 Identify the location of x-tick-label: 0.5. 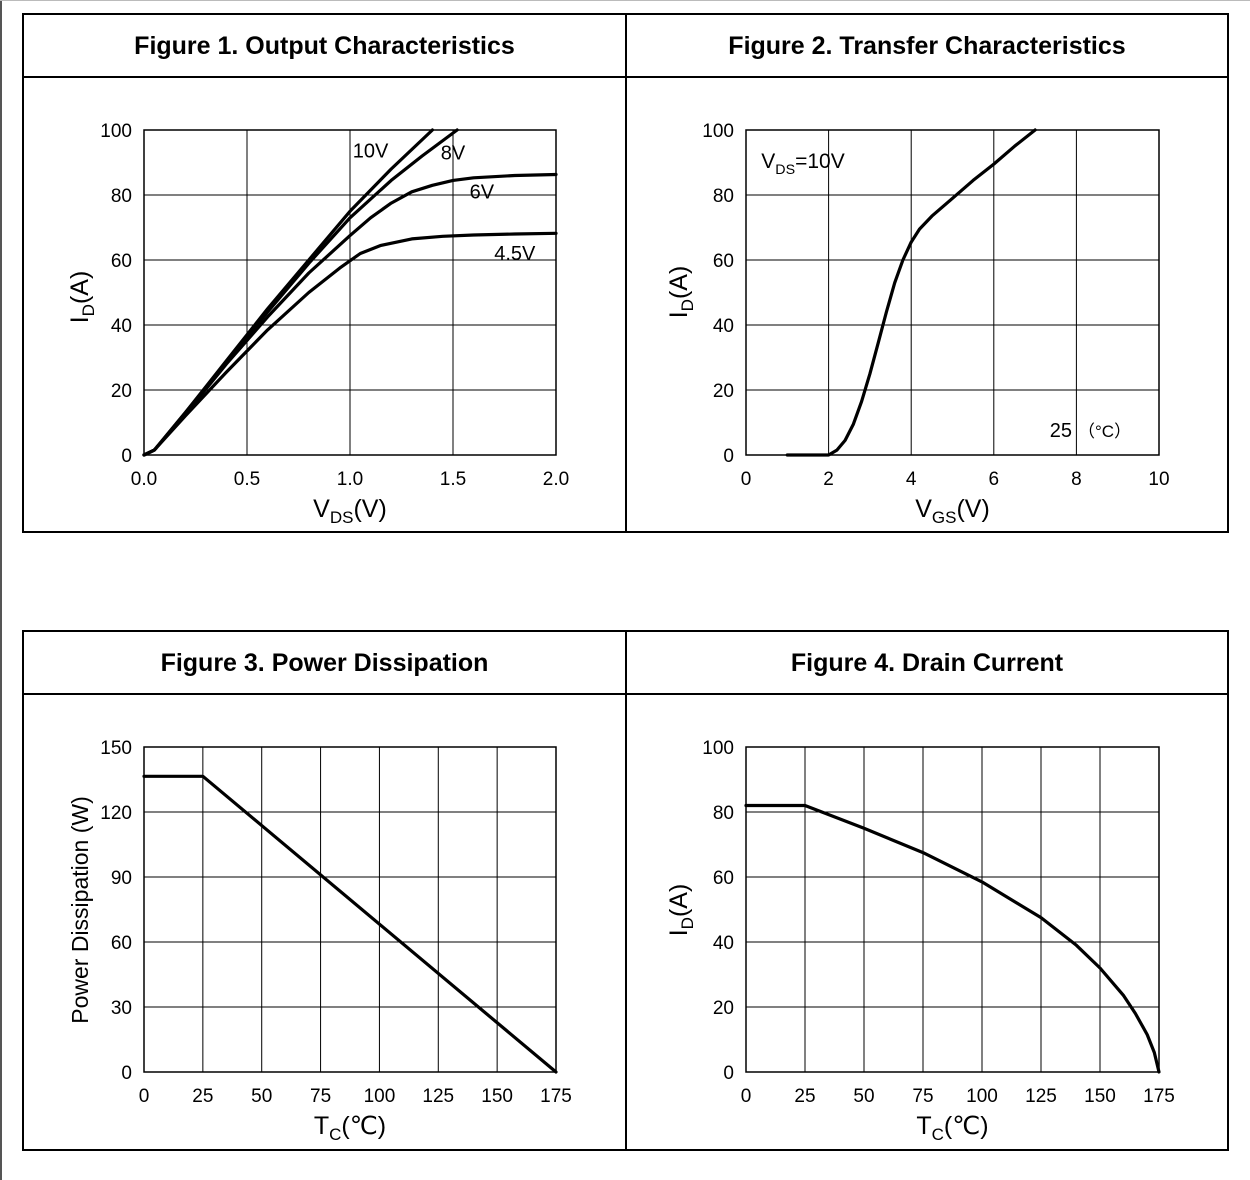
(247, 479).